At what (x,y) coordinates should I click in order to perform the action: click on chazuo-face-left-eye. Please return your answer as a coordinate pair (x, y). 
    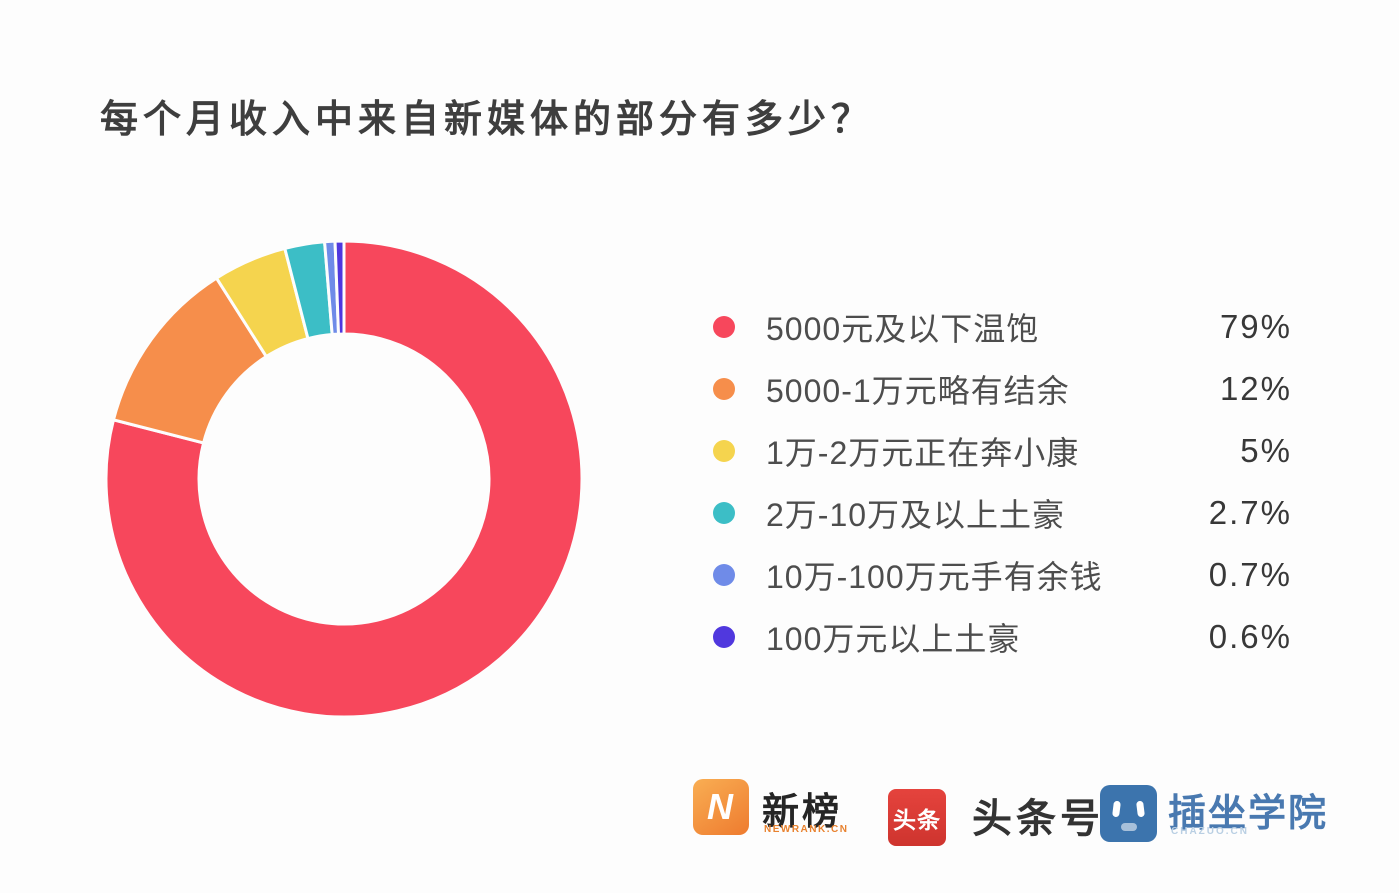
    Looking at the image, I should click on (1116, 809).